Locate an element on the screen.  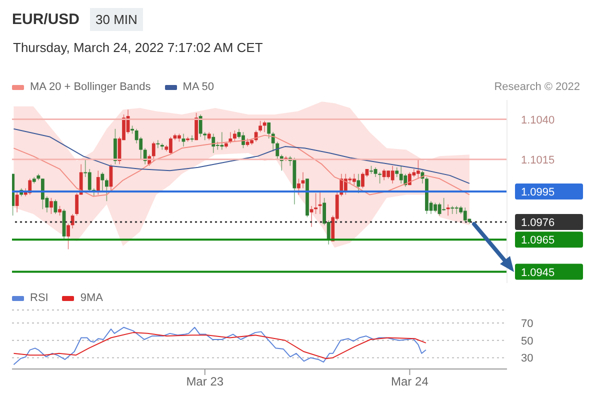
text: Research © 2022 is located at coordinates (537, 87).